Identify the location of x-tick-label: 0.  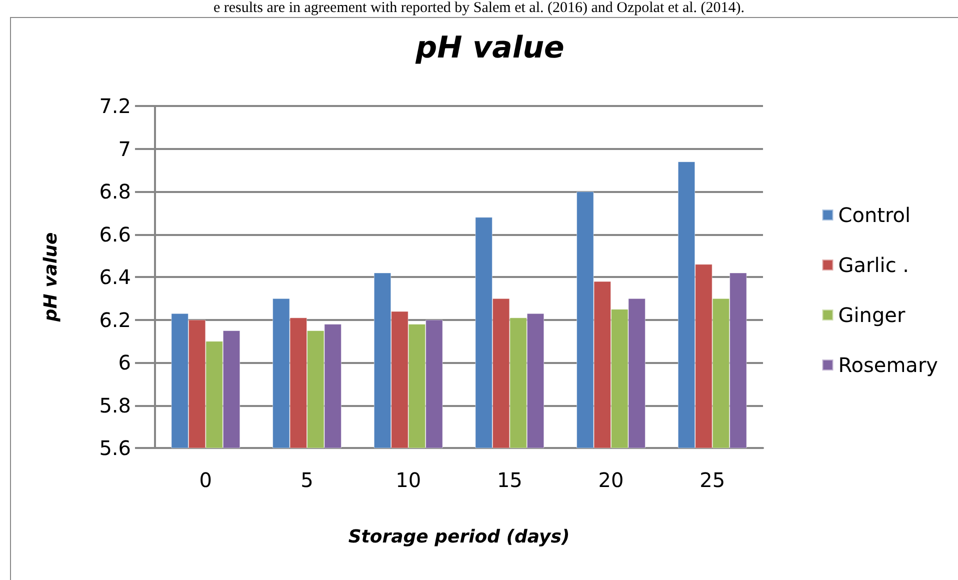
(205, 480).